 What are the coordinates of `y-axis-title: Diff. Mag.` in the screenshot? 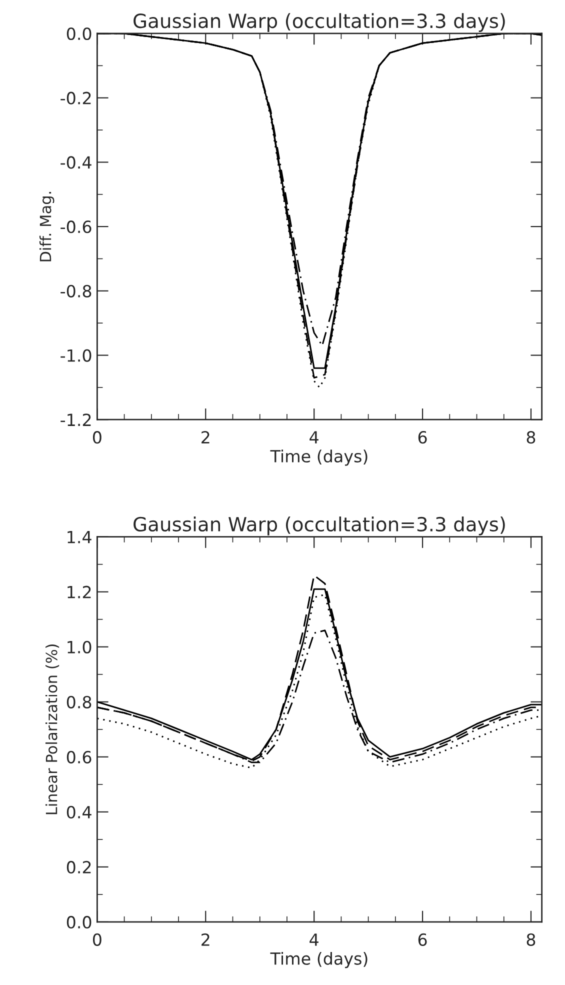 It's located at (46, 227).